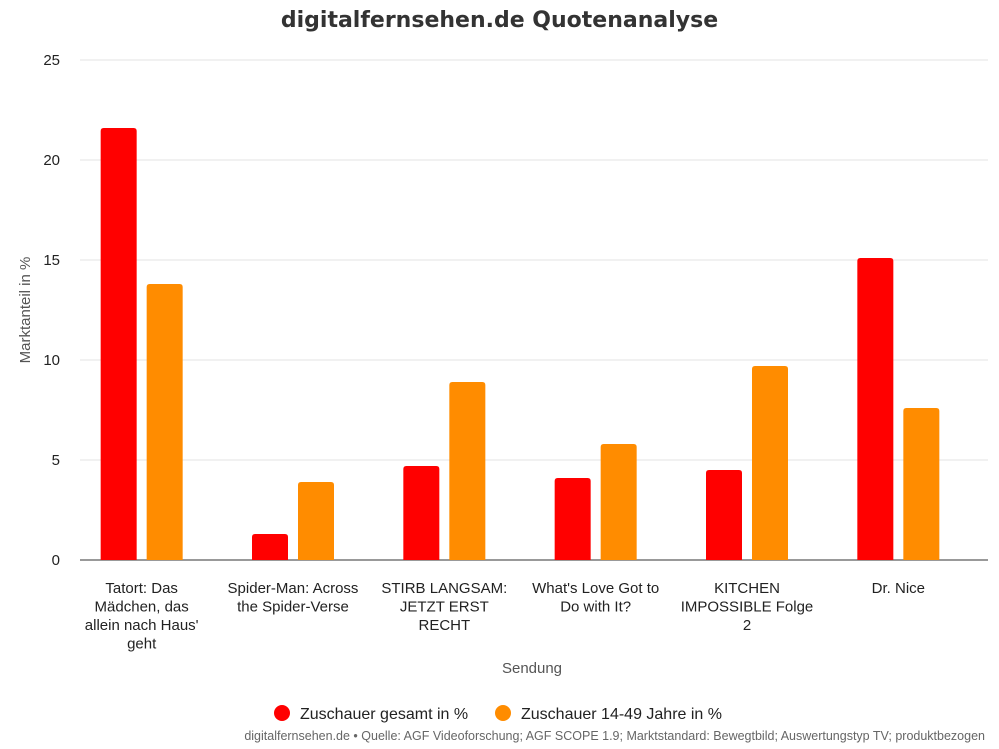  I want to click on chart-title: digitalfernsehen.de Quotenanalyse, so click(499, 20).